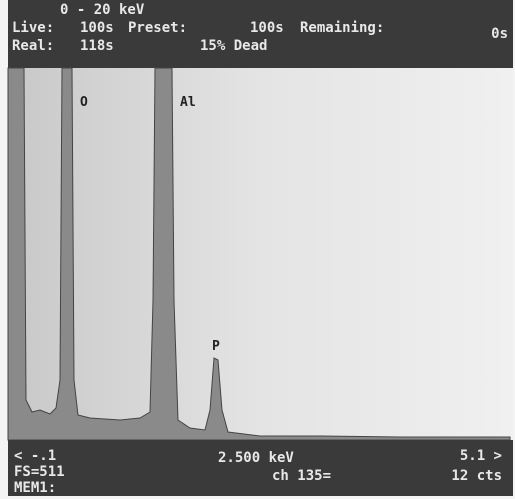 The height and width of the screenshot is (499, 515). Describe the element at coordinates (301, 476) in the screenshot. I see `channel: ch 135=` at that location.